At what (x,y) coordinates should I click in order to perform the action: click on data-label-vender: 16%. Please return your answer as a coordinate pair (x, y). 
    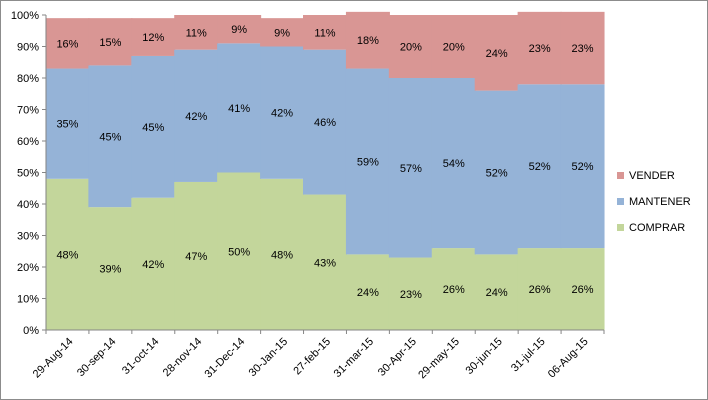
    Looking at the image, I should click on (67, 44).